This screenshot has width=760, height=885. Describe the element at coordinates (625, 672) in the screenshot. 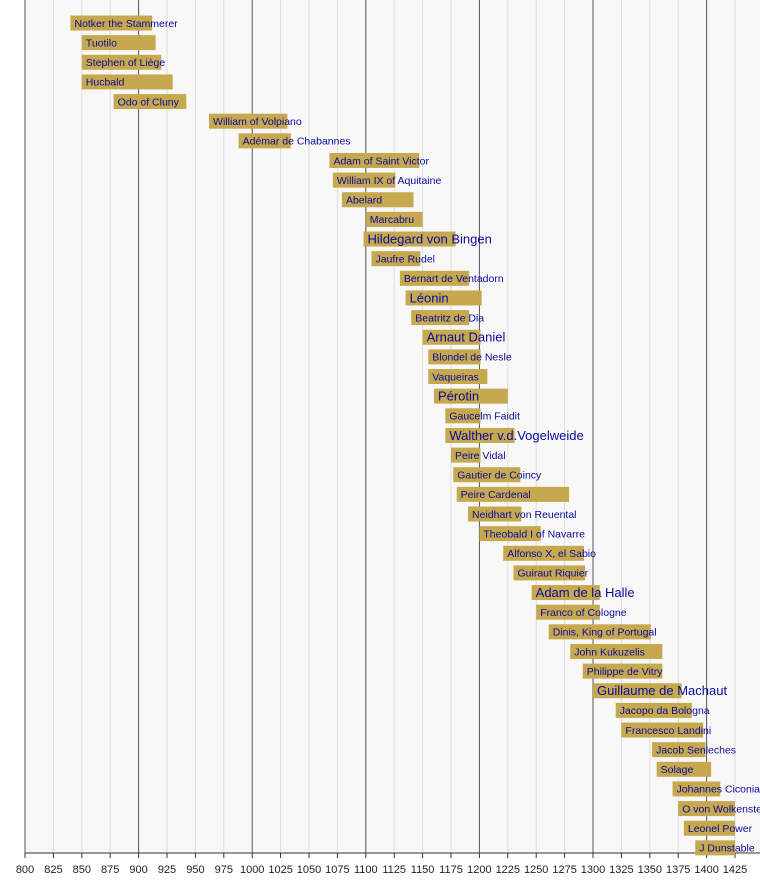

I see `bar-label: Philippe de Vitry` at that location.